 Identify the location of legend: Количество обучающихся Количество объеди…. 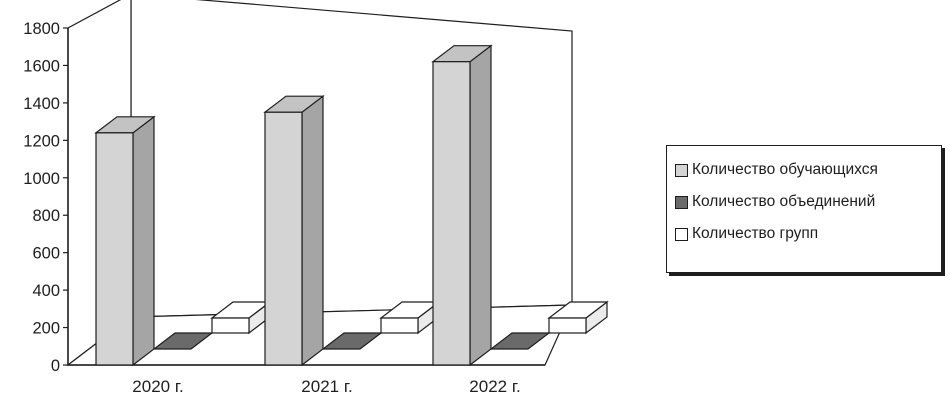
(804, 209).